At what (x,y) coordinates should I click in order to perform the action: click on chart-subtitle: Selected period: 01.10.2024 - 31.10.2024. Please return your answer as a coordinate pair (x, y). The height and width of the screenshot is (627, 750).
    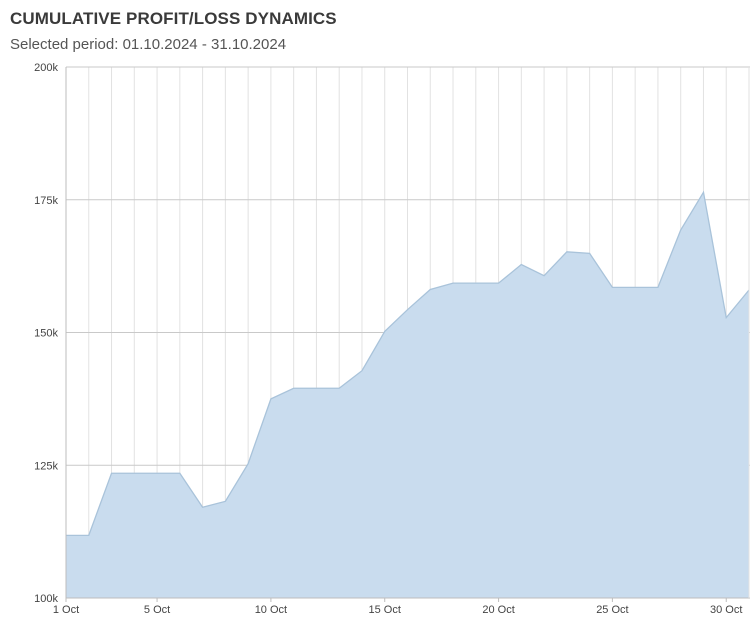
    Looking at the image, I should click on (148, 44).